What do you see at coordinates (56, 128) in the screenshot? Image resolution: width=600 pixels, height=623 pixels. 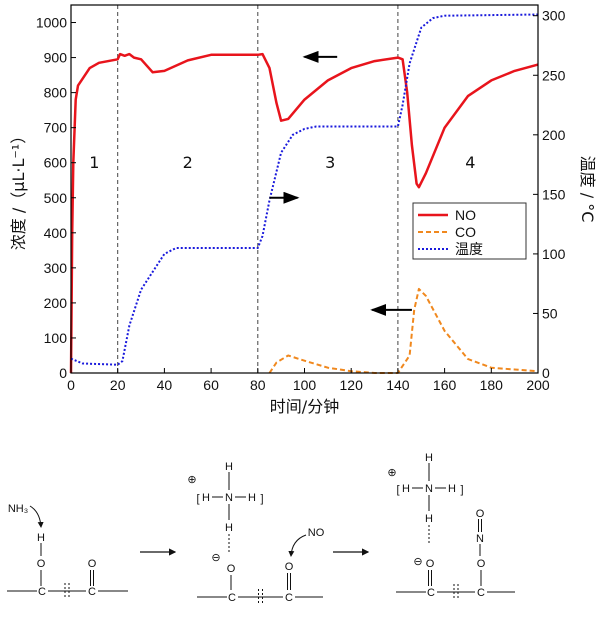 I see `y-tick-label: 700` at bounding box center [56, 128].